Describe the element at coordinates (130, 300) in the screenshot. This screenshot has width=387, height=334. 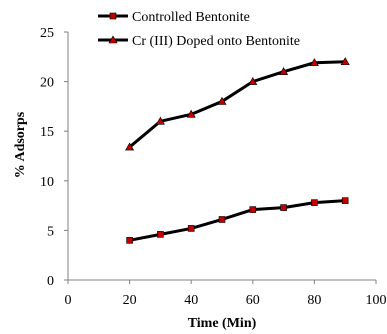
I see `x-tick-label: 20` at that location.